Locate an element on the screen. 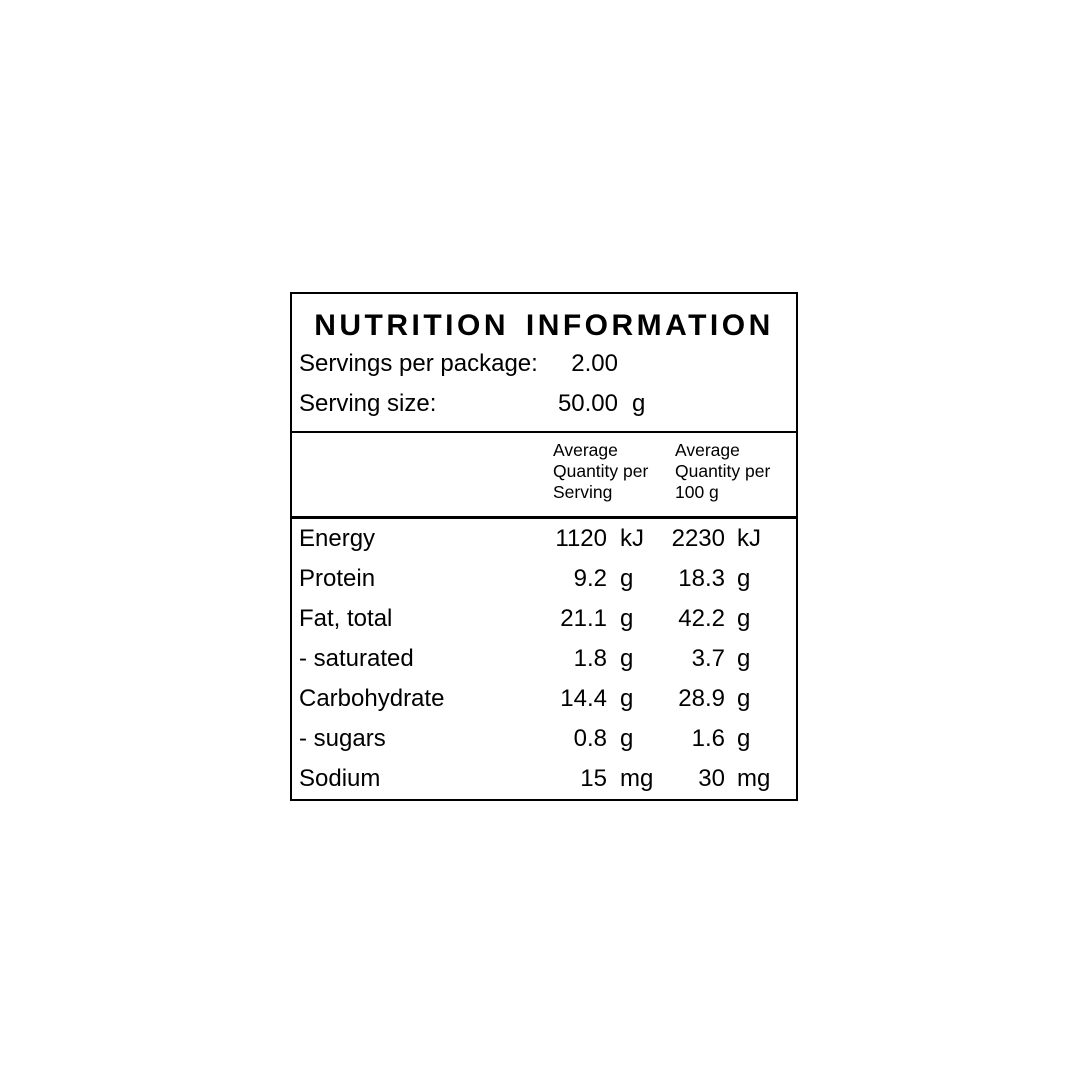 The image size is (1080, 1080). per-100g-quantity: 28.9 is located at coordinates (701, 698).